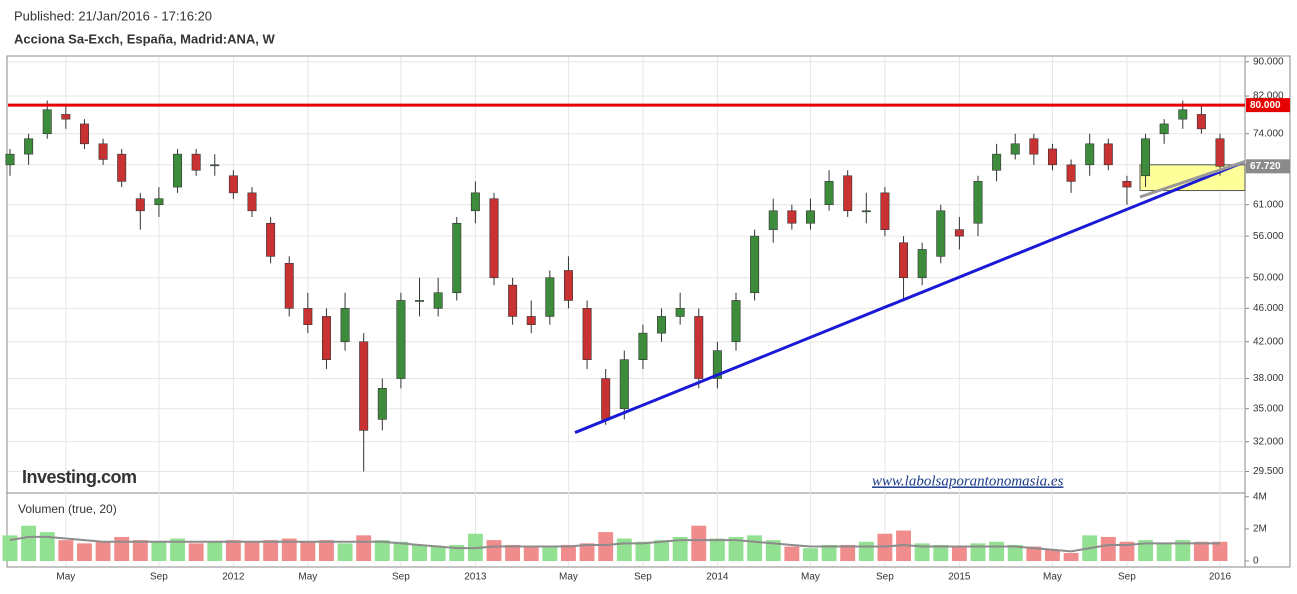 This screenshot has height=594, width=1297. I want to click on x-tick-label: 2014, so click(717, 577).